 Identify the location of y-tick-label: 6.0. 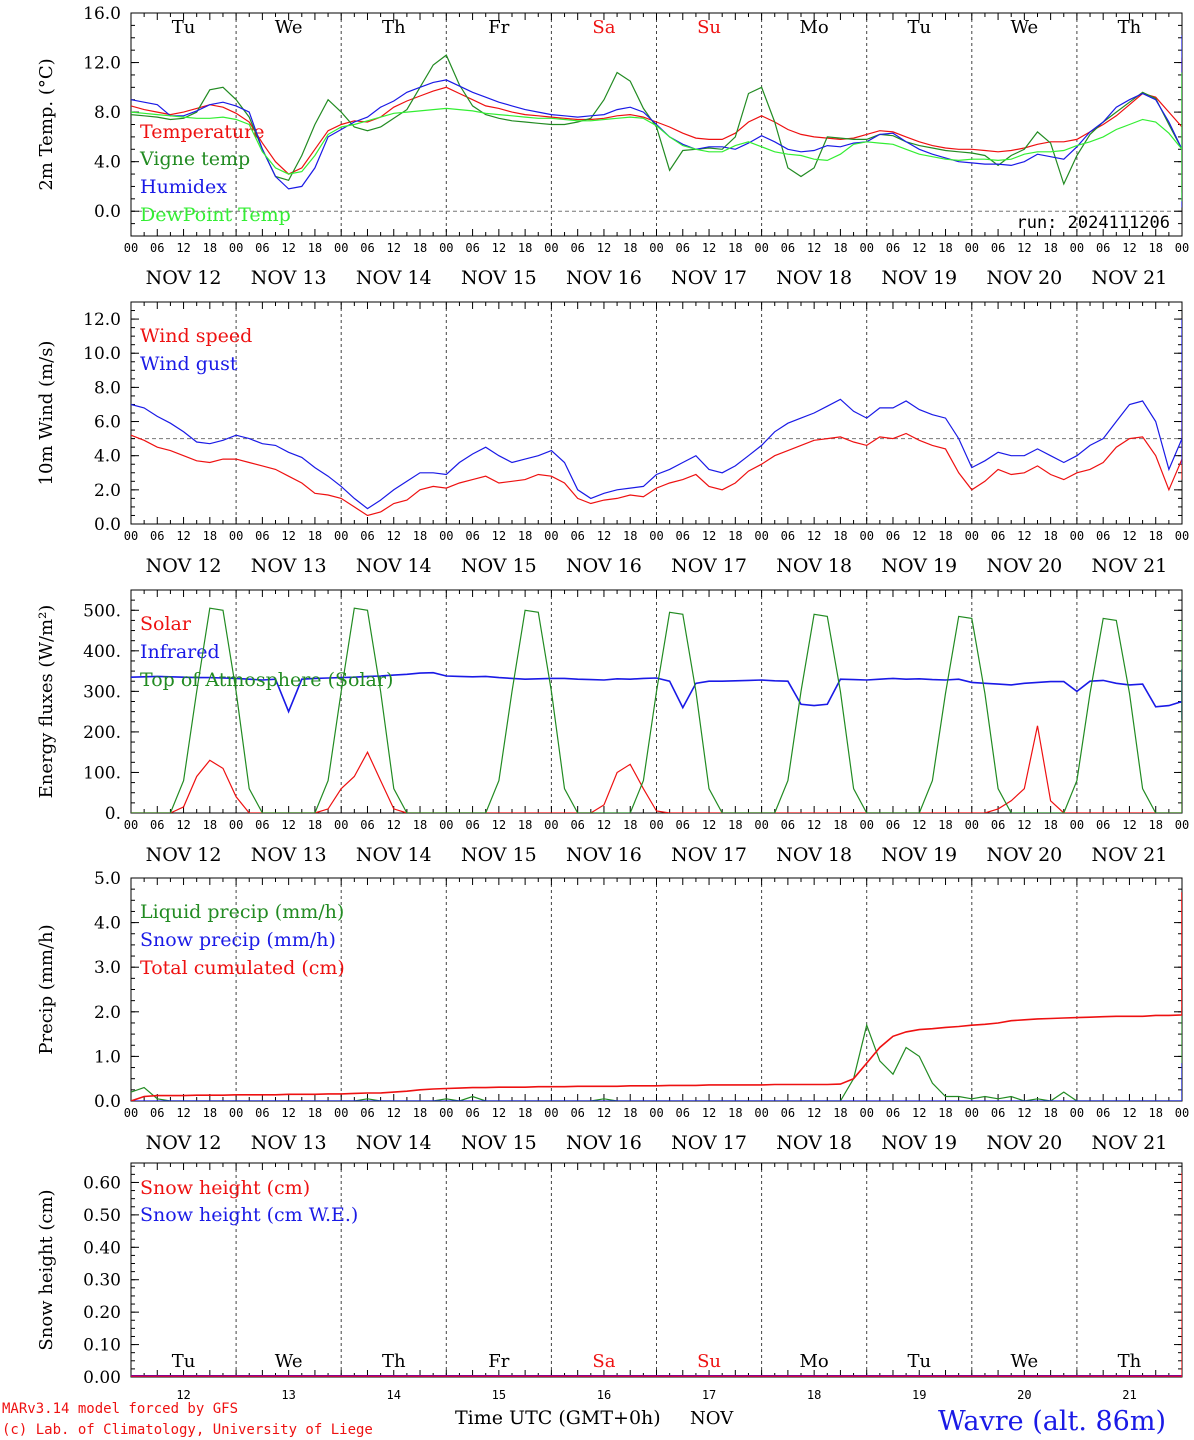
(107, 423).